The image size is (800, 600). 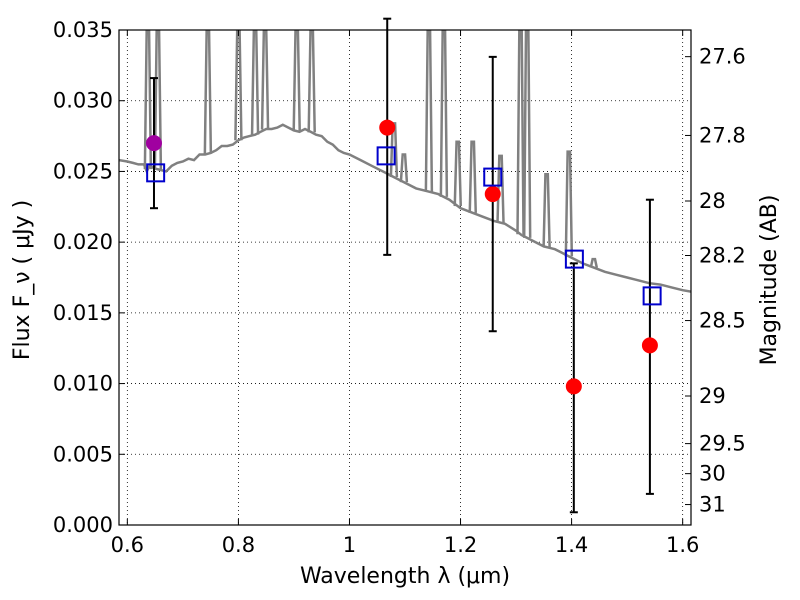 What do you see at coordinates (83, 384) in the screenshot?
I see `y-tick-label: 0.010` at bounding box center [83, 384].